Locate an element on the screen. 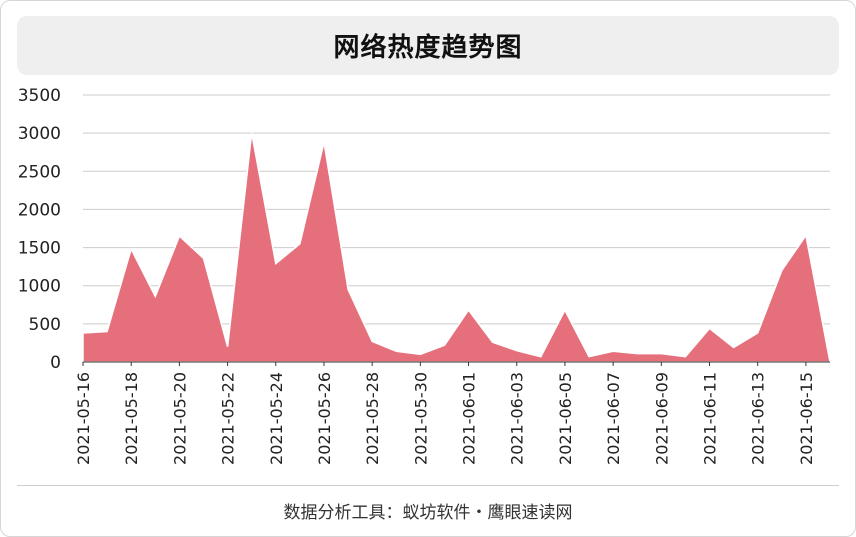 Image resolution: width=856 pixels, height=537 pixels. footer-divider is located at coordinates (428, 485).